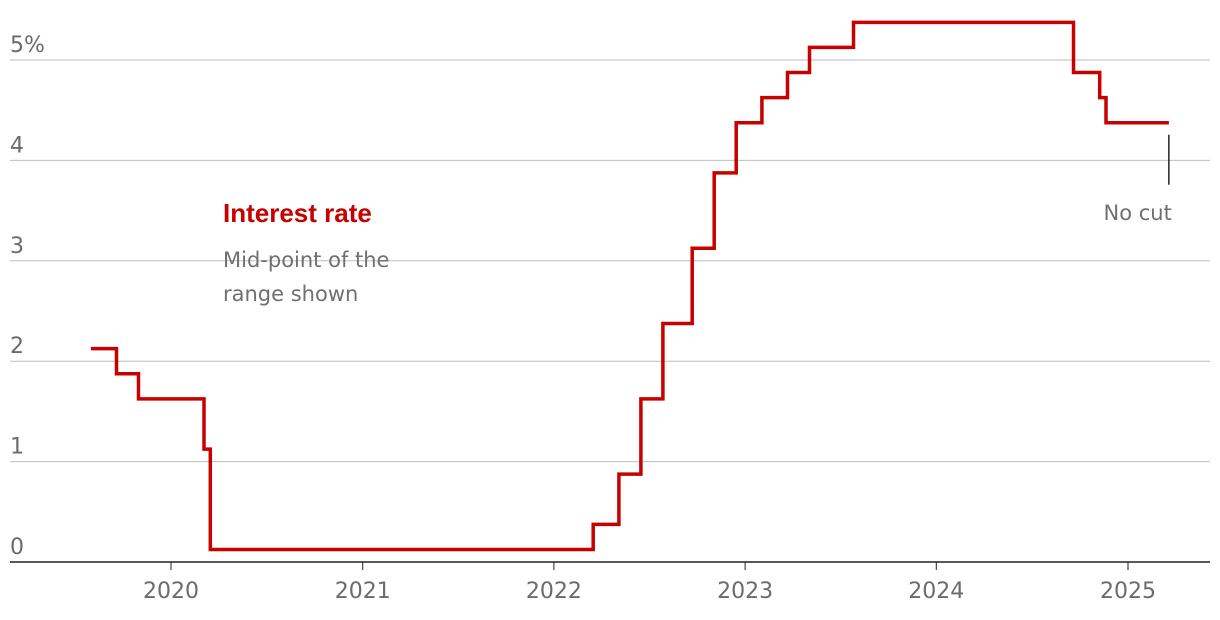 The height and width of the screenshot is (620, 1220). What do you see at coordinates (363, 591) in the screenshot?
I see `x-tick-label: 2021` at bounding box center [363, 591].